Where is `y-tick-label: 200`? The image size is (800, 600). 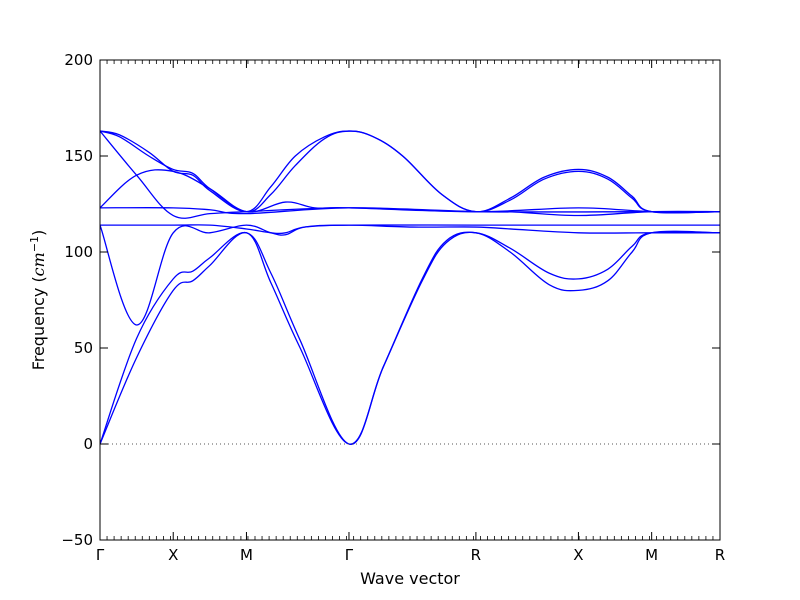 y-tick-label: 200 is located at coordinates (78, 60).